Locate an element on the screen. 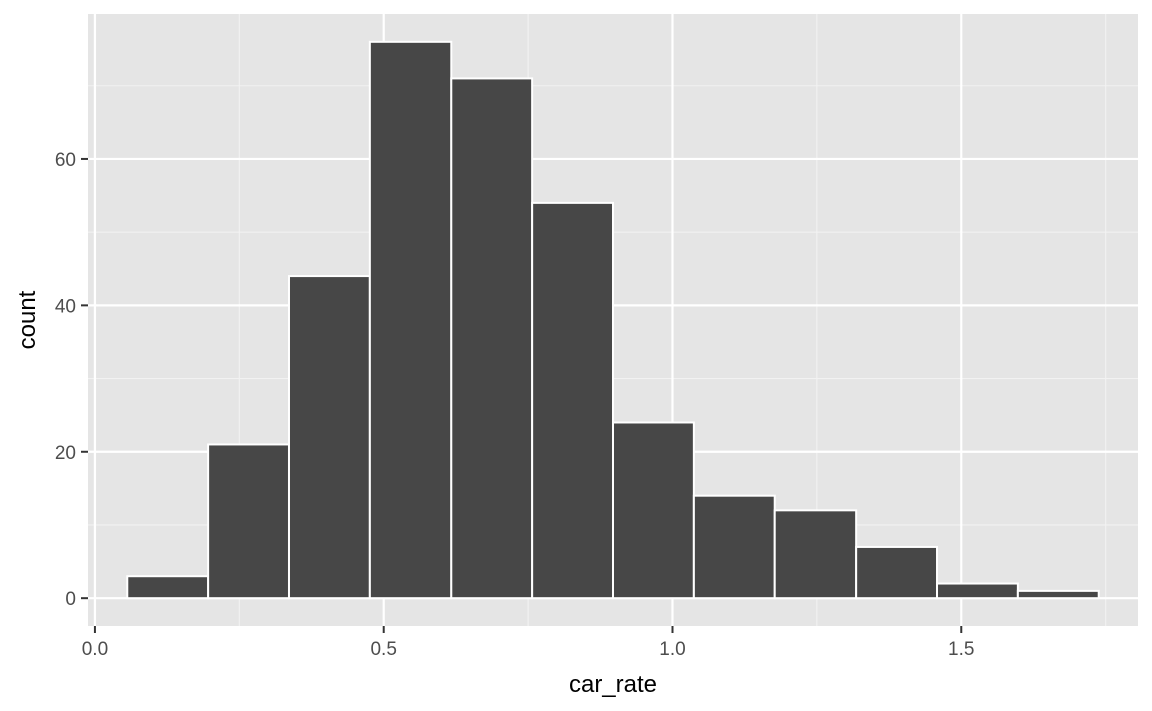 The height and width of the screenshot is (711, 1152). x-tick-label-0: 0.0 is located at coordinates (95, 649).